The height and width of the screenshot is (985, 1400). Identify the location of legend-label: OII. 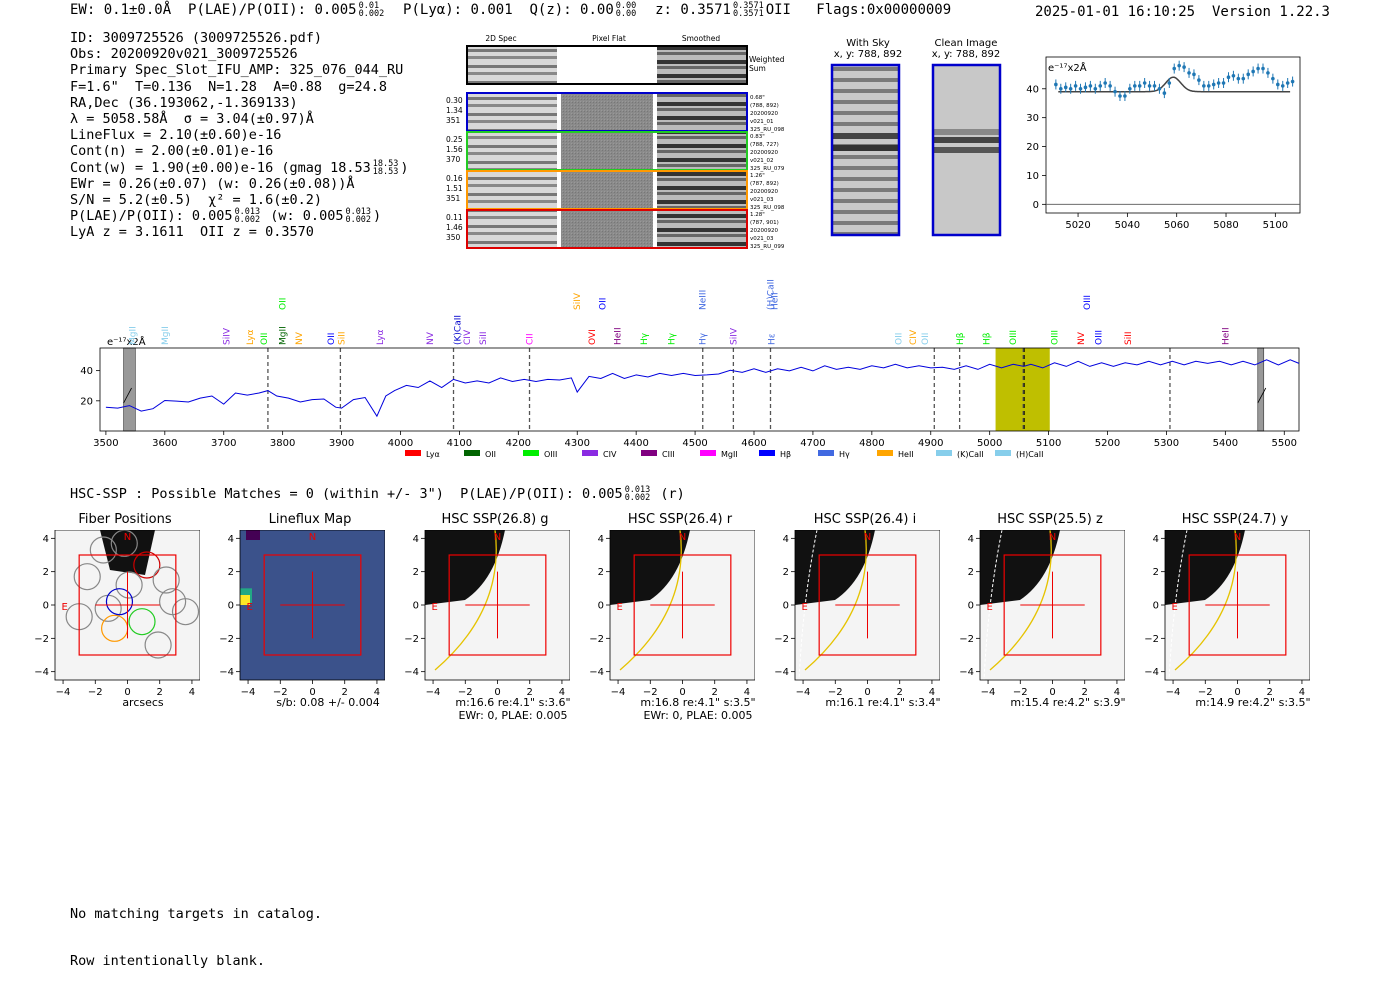
(490, 454).